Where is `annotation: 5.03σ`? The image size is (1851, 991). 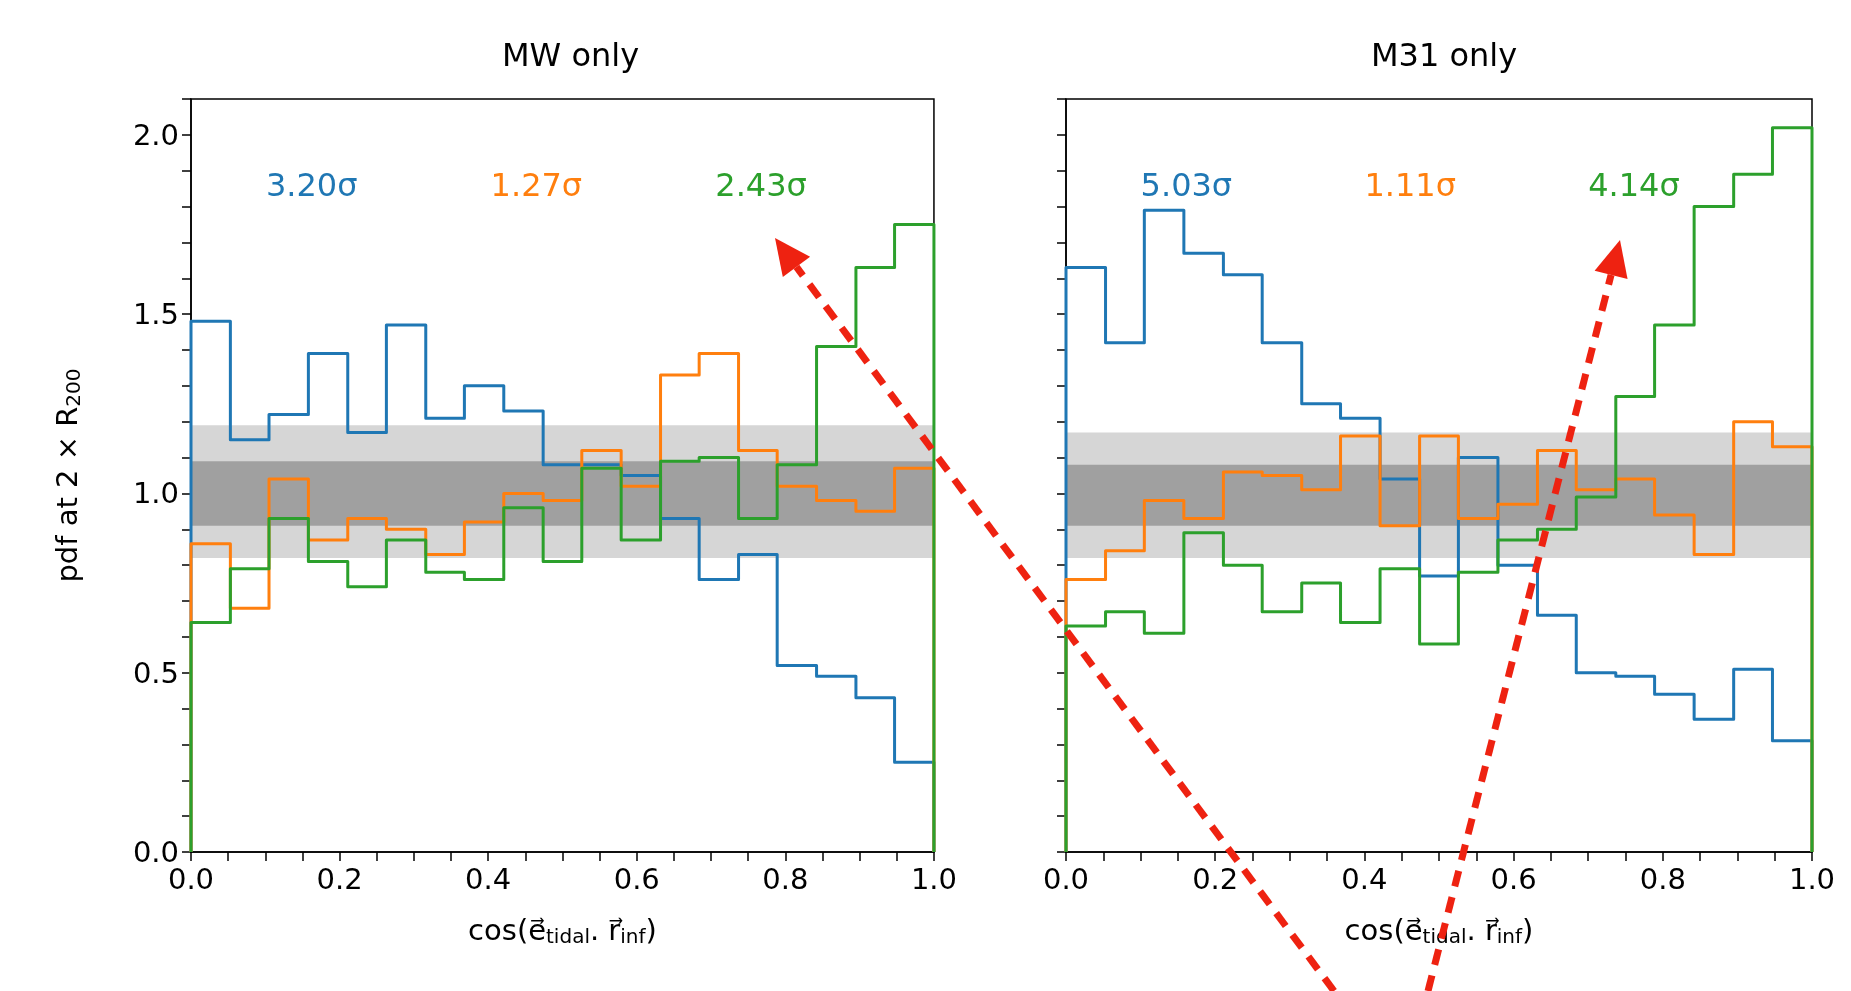 annotation: 5.03σ is located at coordinates (1186, 185).